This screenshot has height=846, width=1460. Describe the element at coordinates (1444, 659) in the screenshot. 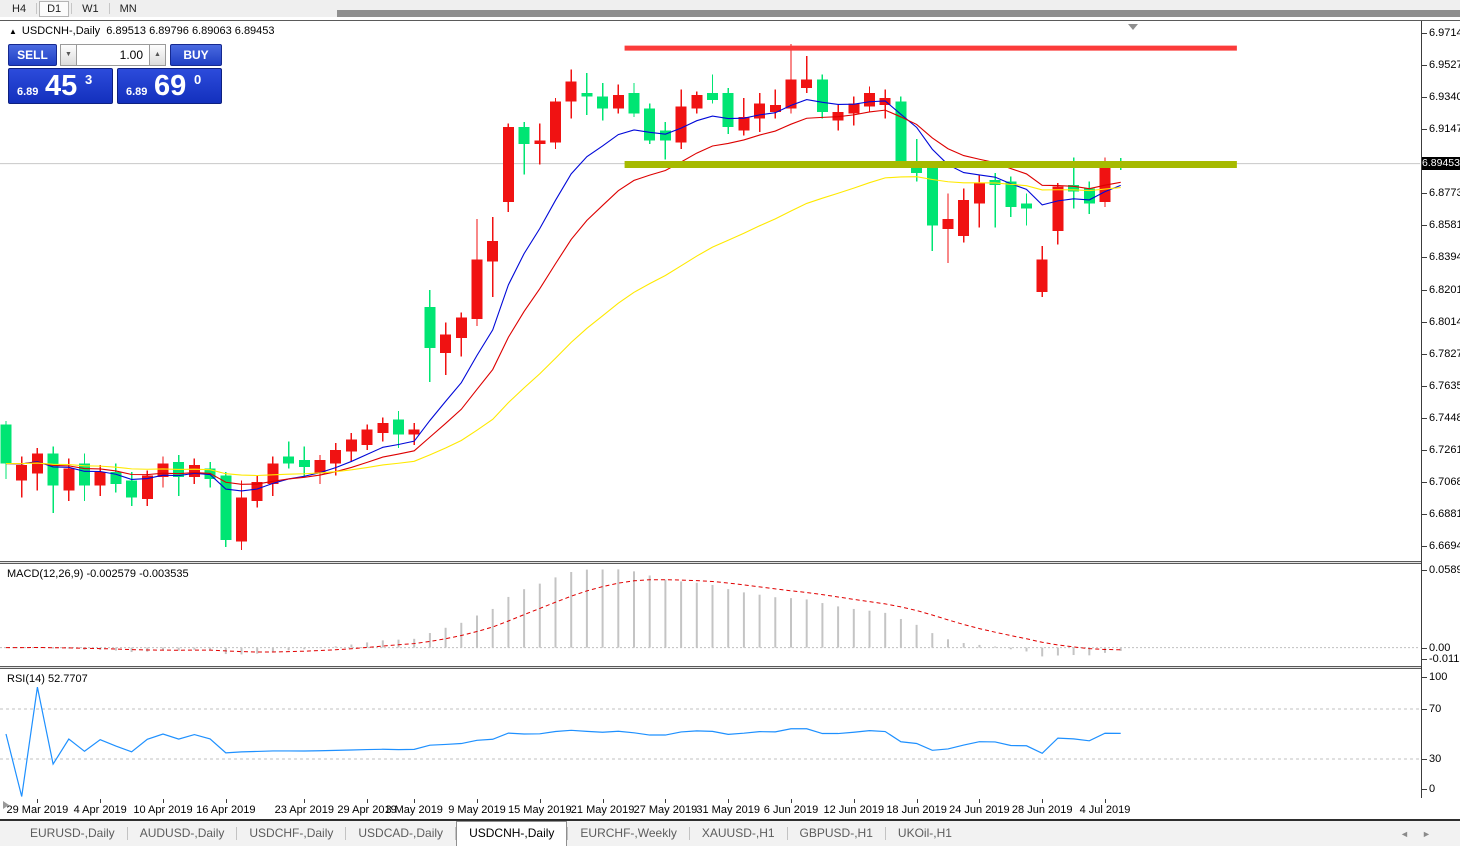

I see `macd-axis-label: -0.011273` at that location.